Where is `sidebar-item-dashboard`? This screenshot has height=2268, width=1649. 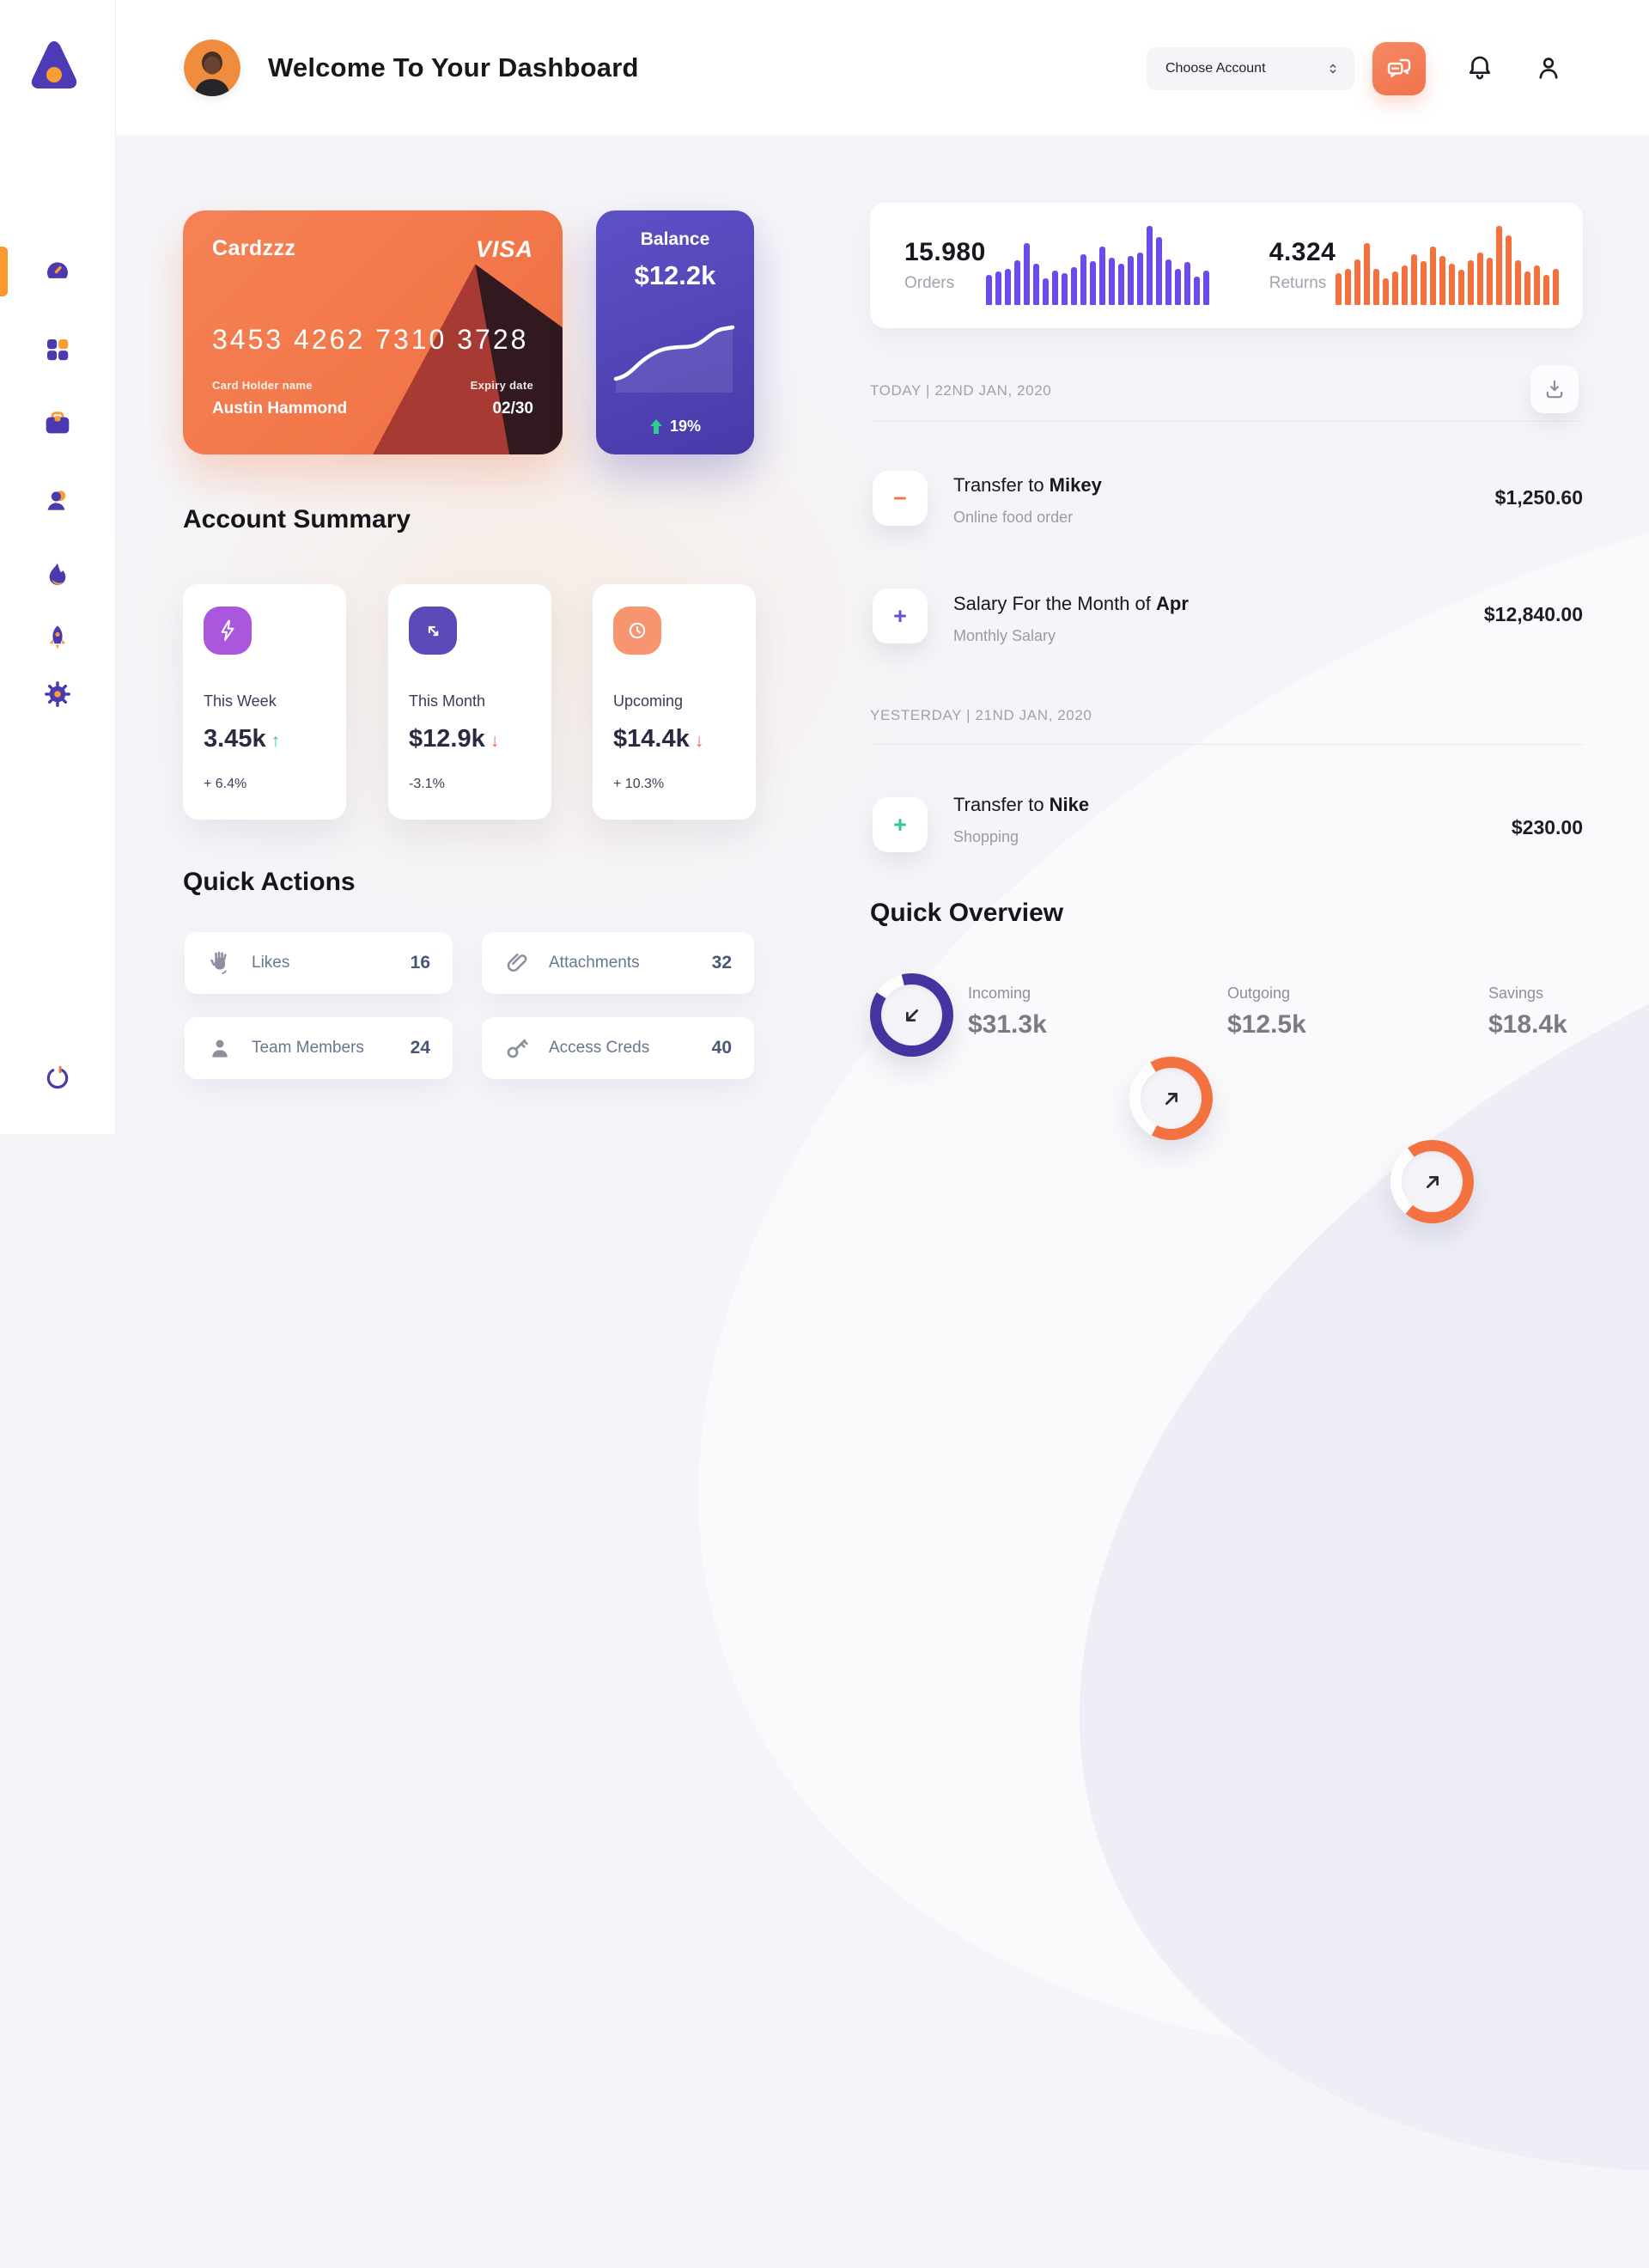 sidebar-item-dashboard is located at coordinates (58, 271).